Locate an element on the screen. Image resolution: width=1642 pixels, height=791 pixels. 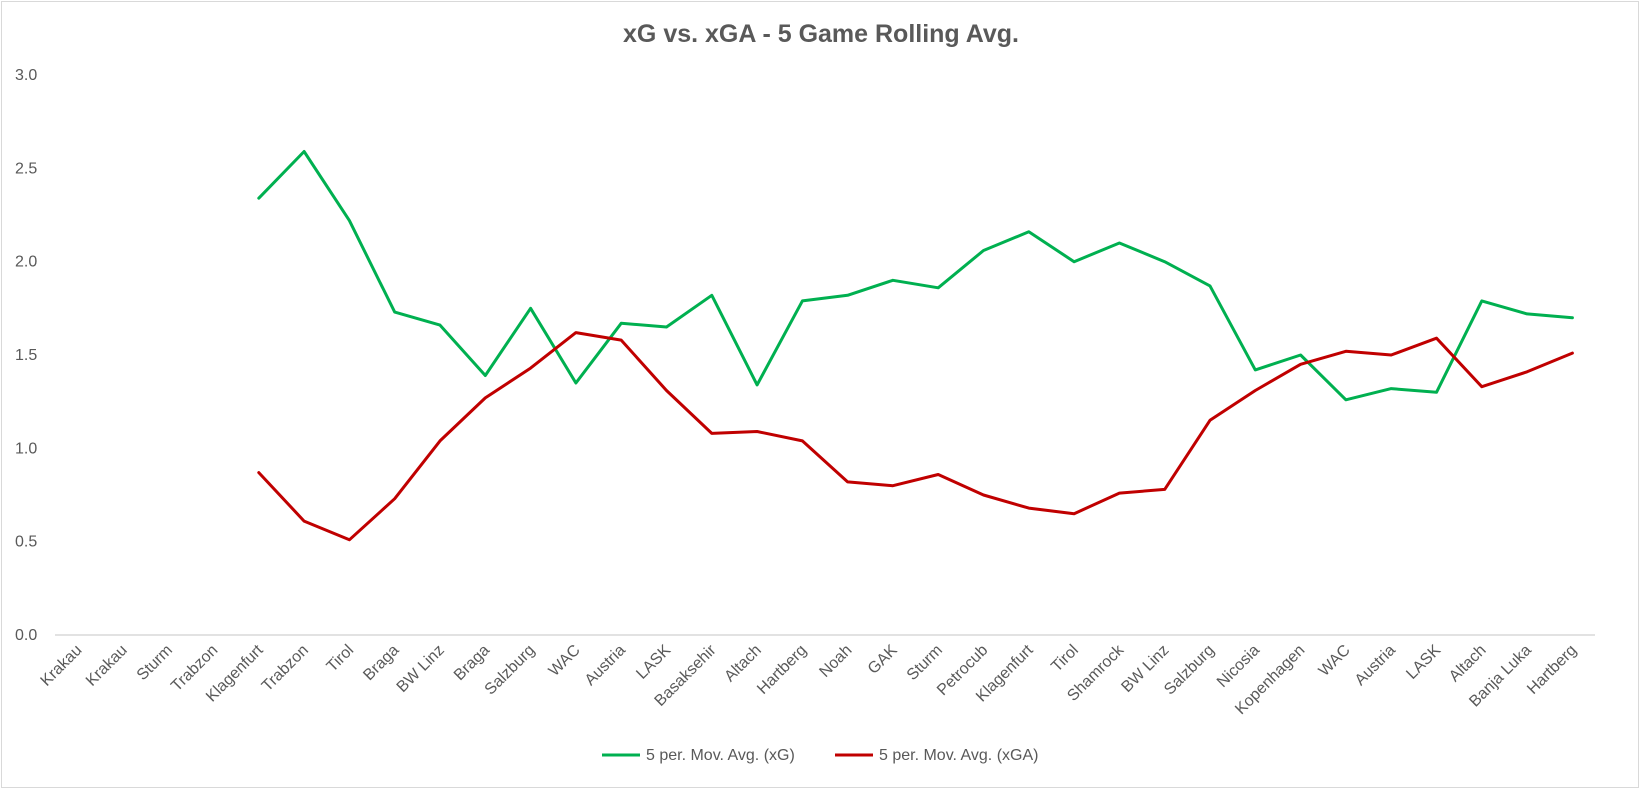
x-tick-label: BW Linz is located at coordinates (421, 669).